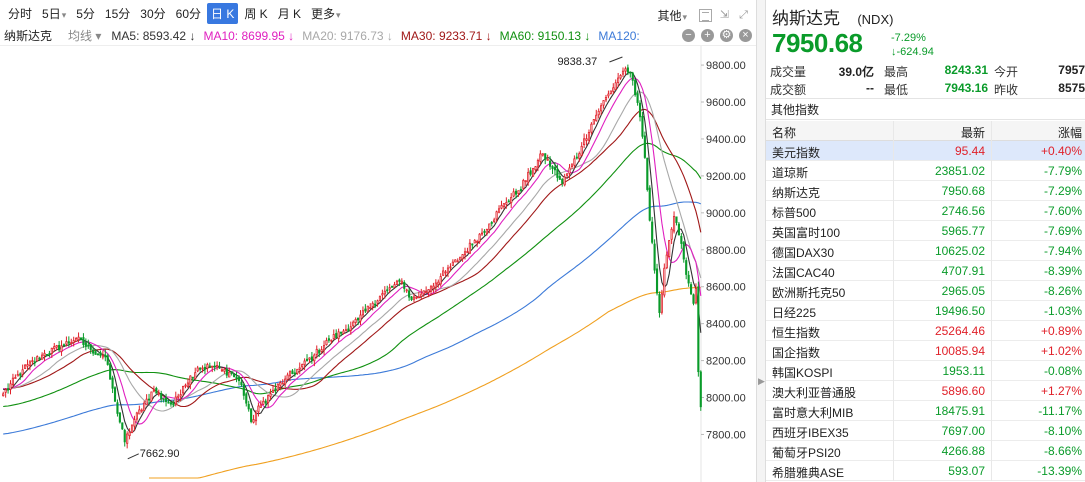 This screenshot has height=482, width=1085. What do you see at coordinates (925, 331) in the screenshot?
I see `table-row: 恒生指数 25264.46 +0.89%` at bounding box center [925, 331].